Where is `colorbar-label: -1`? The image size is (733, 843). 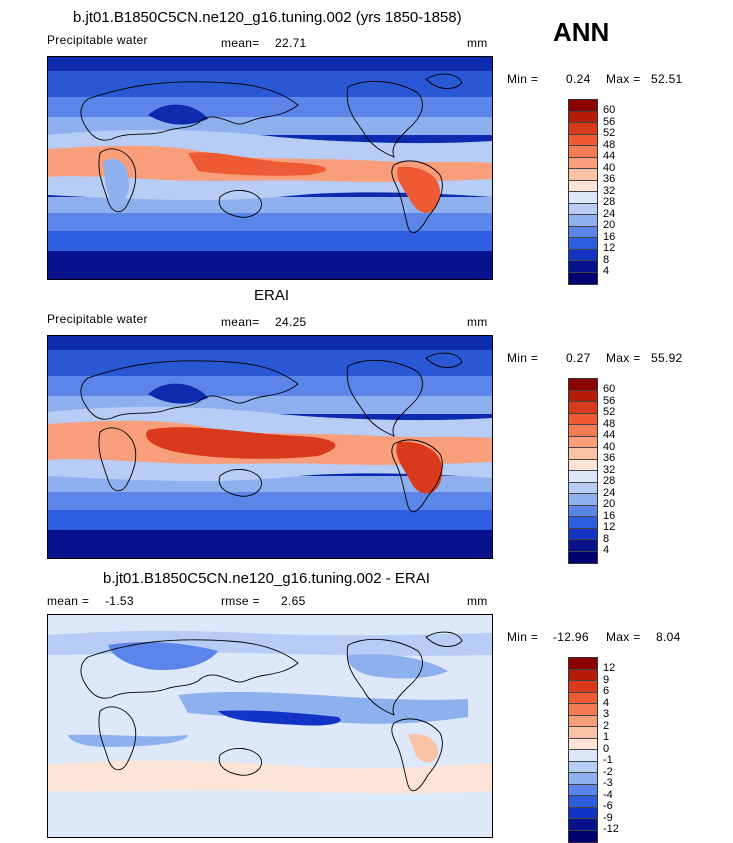 colorbar-label: -1 is located at coordinates (608, 760).